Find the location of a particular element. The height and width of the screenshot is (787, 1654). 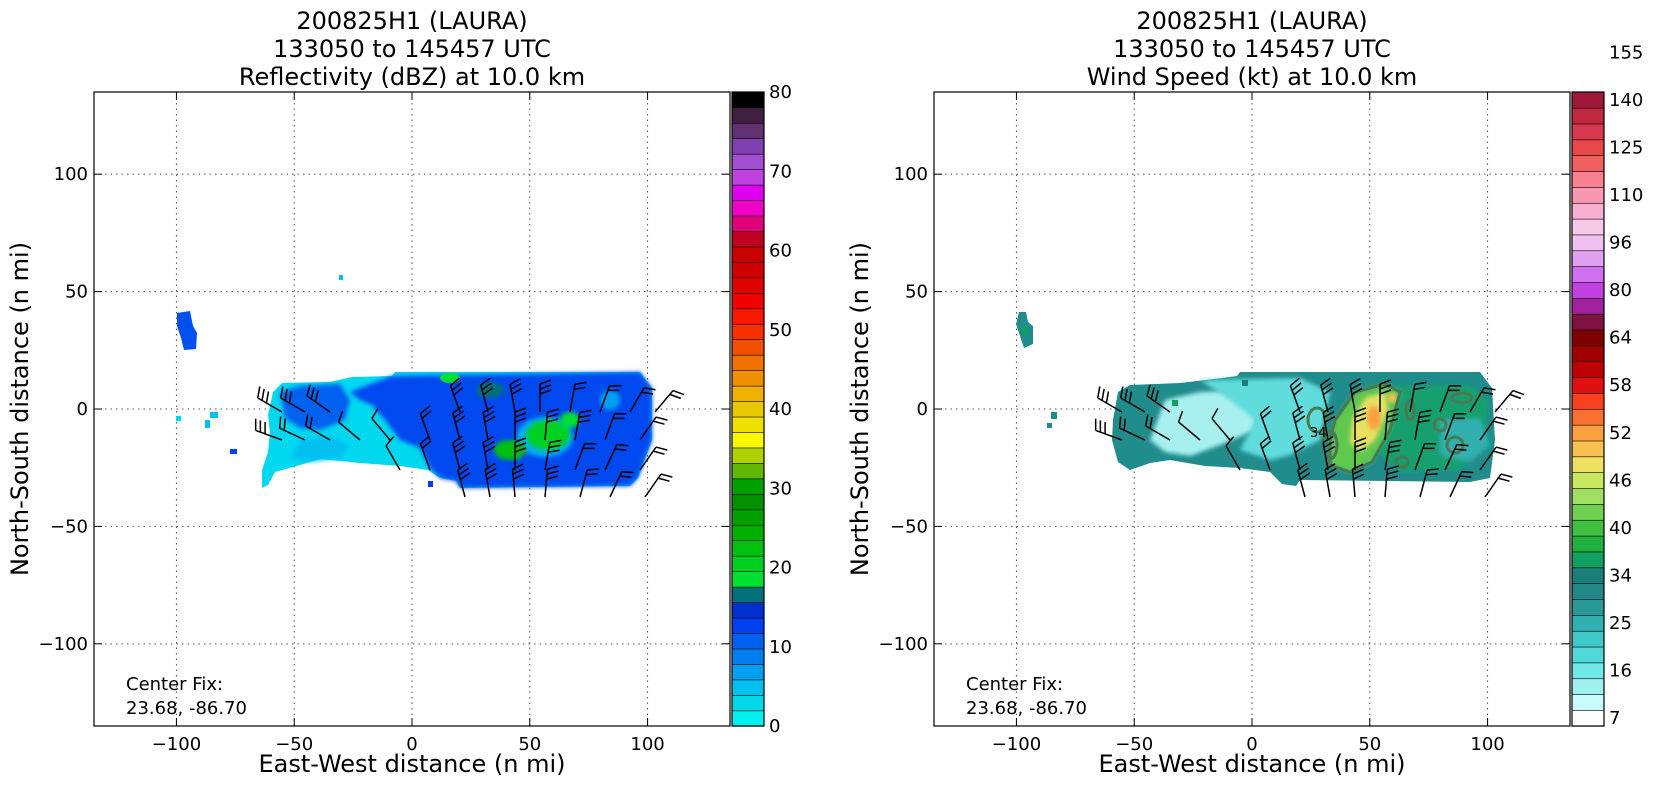

reflectivity-band-blue-west is located at coordinates (315, 407).